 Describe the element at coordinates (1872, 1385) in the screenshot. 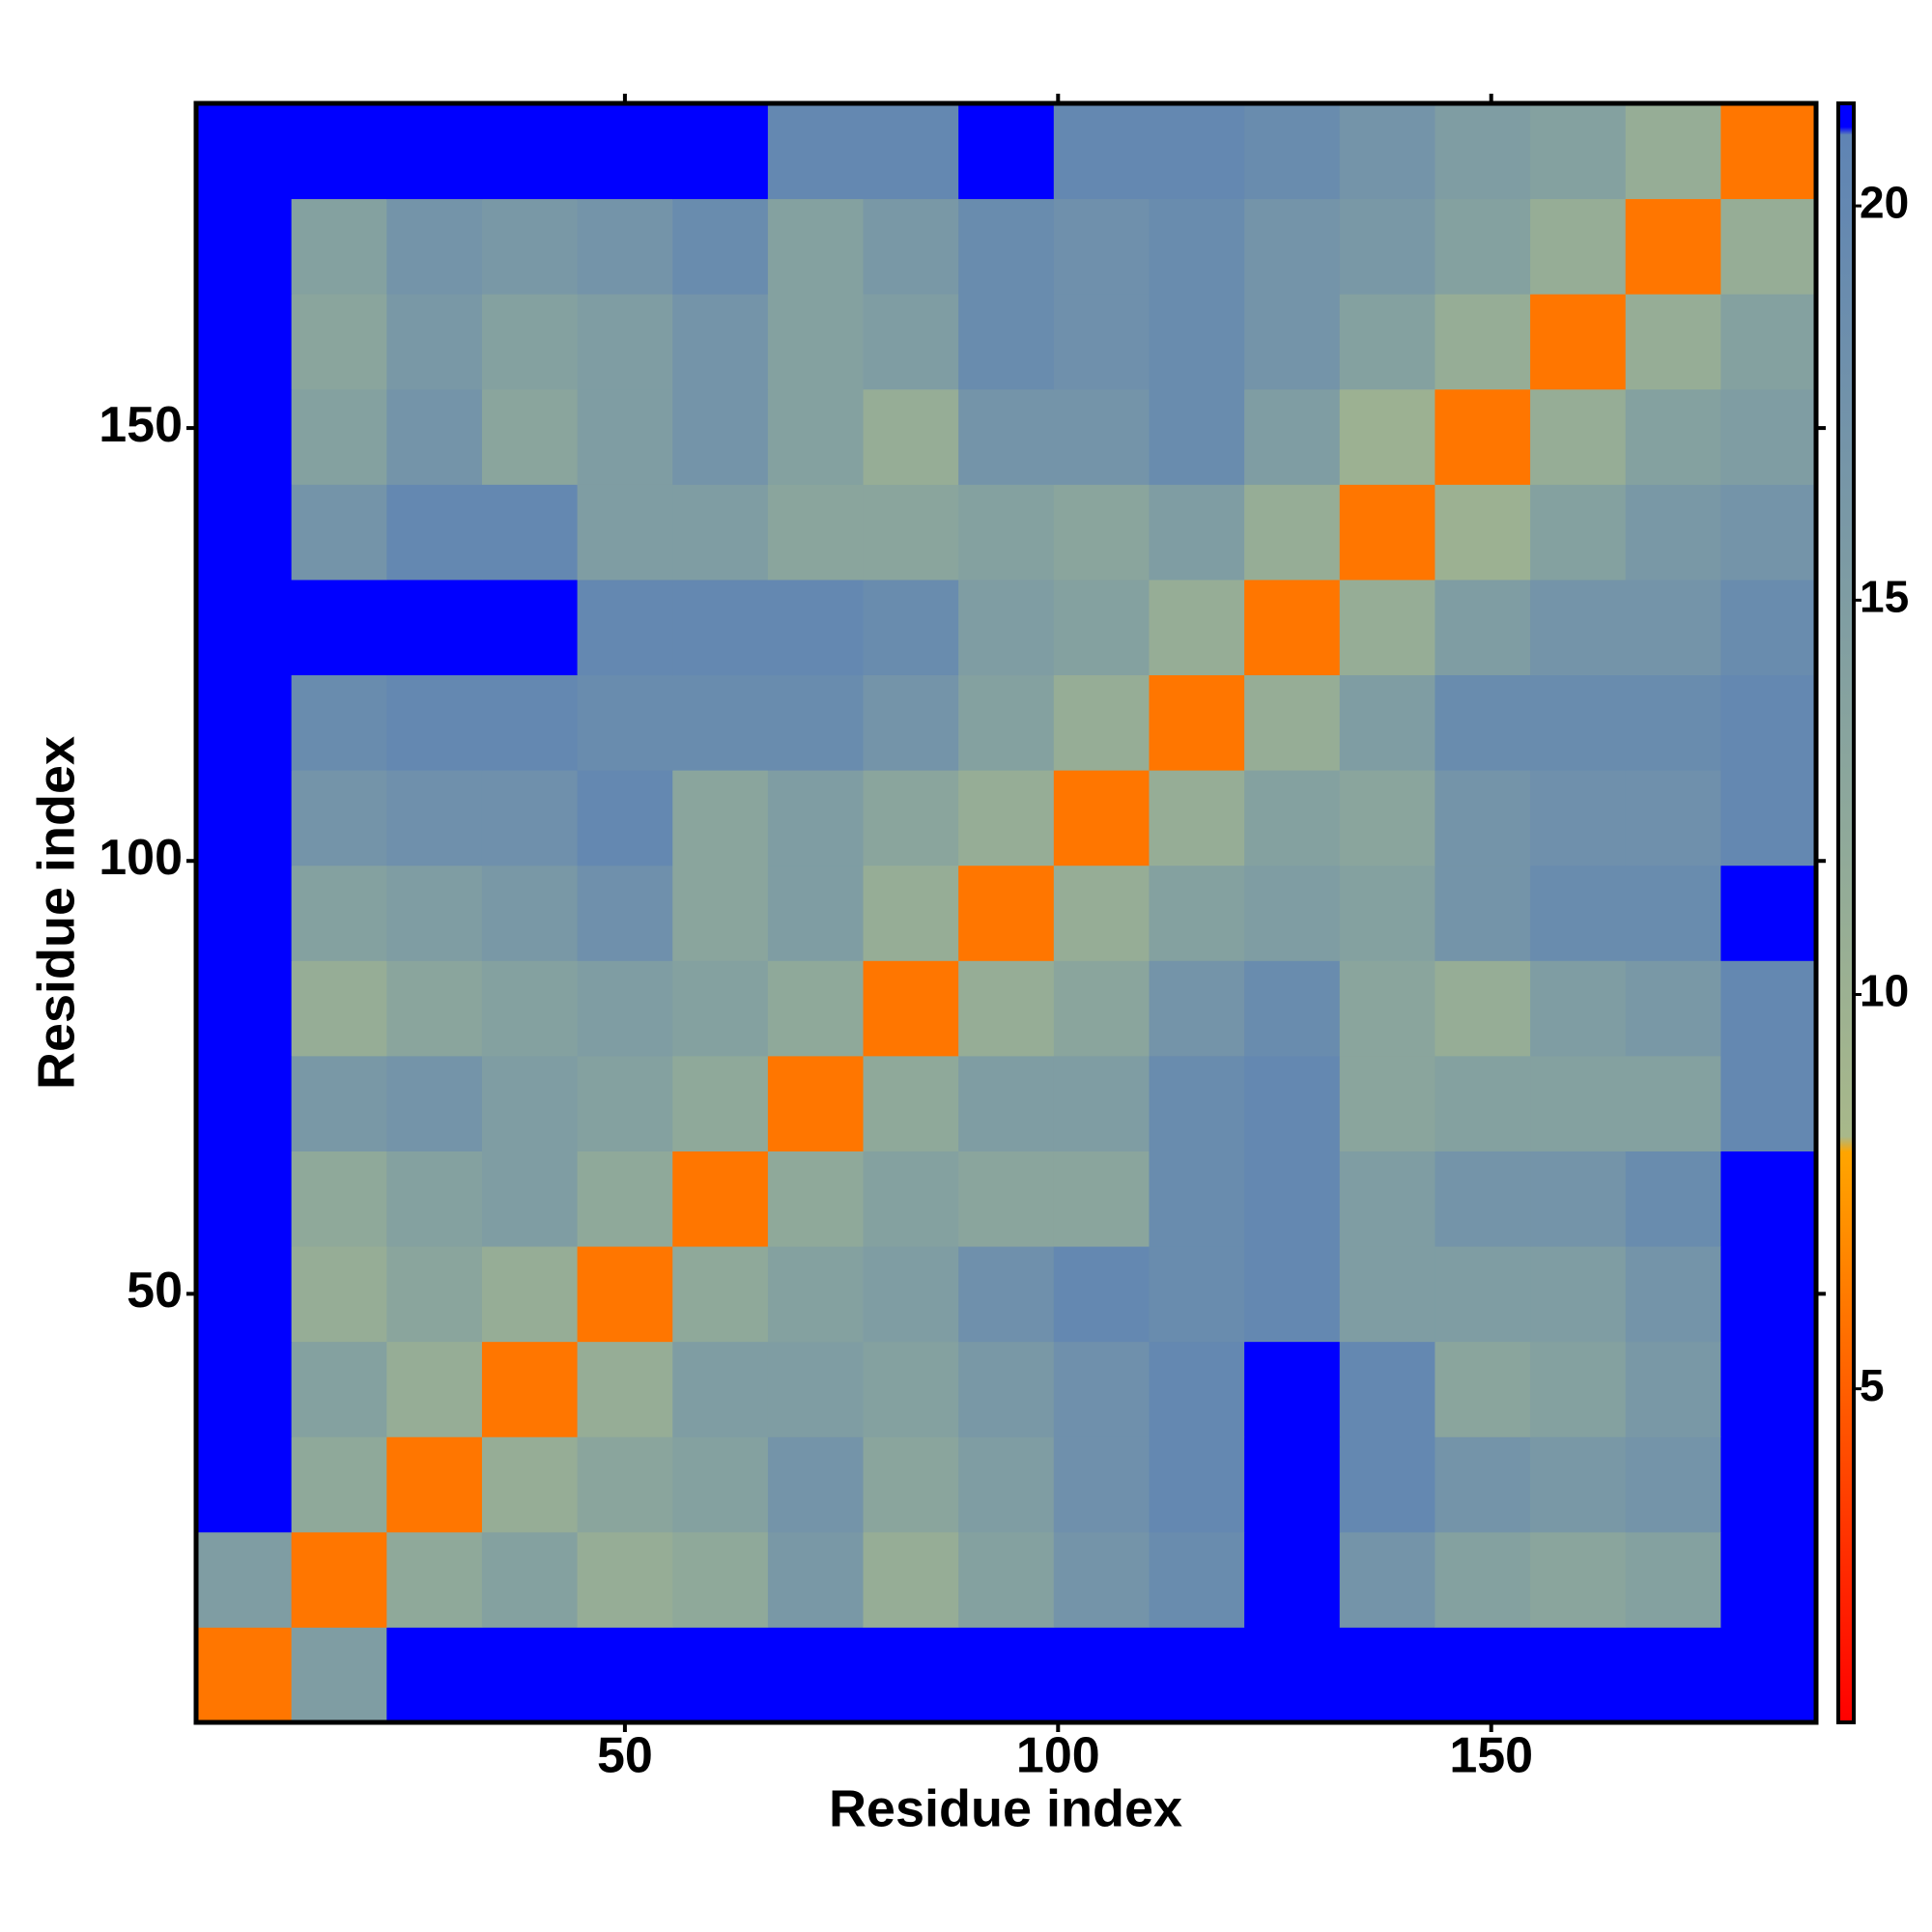

I see `colorbar-tick-label: 5` at that location.